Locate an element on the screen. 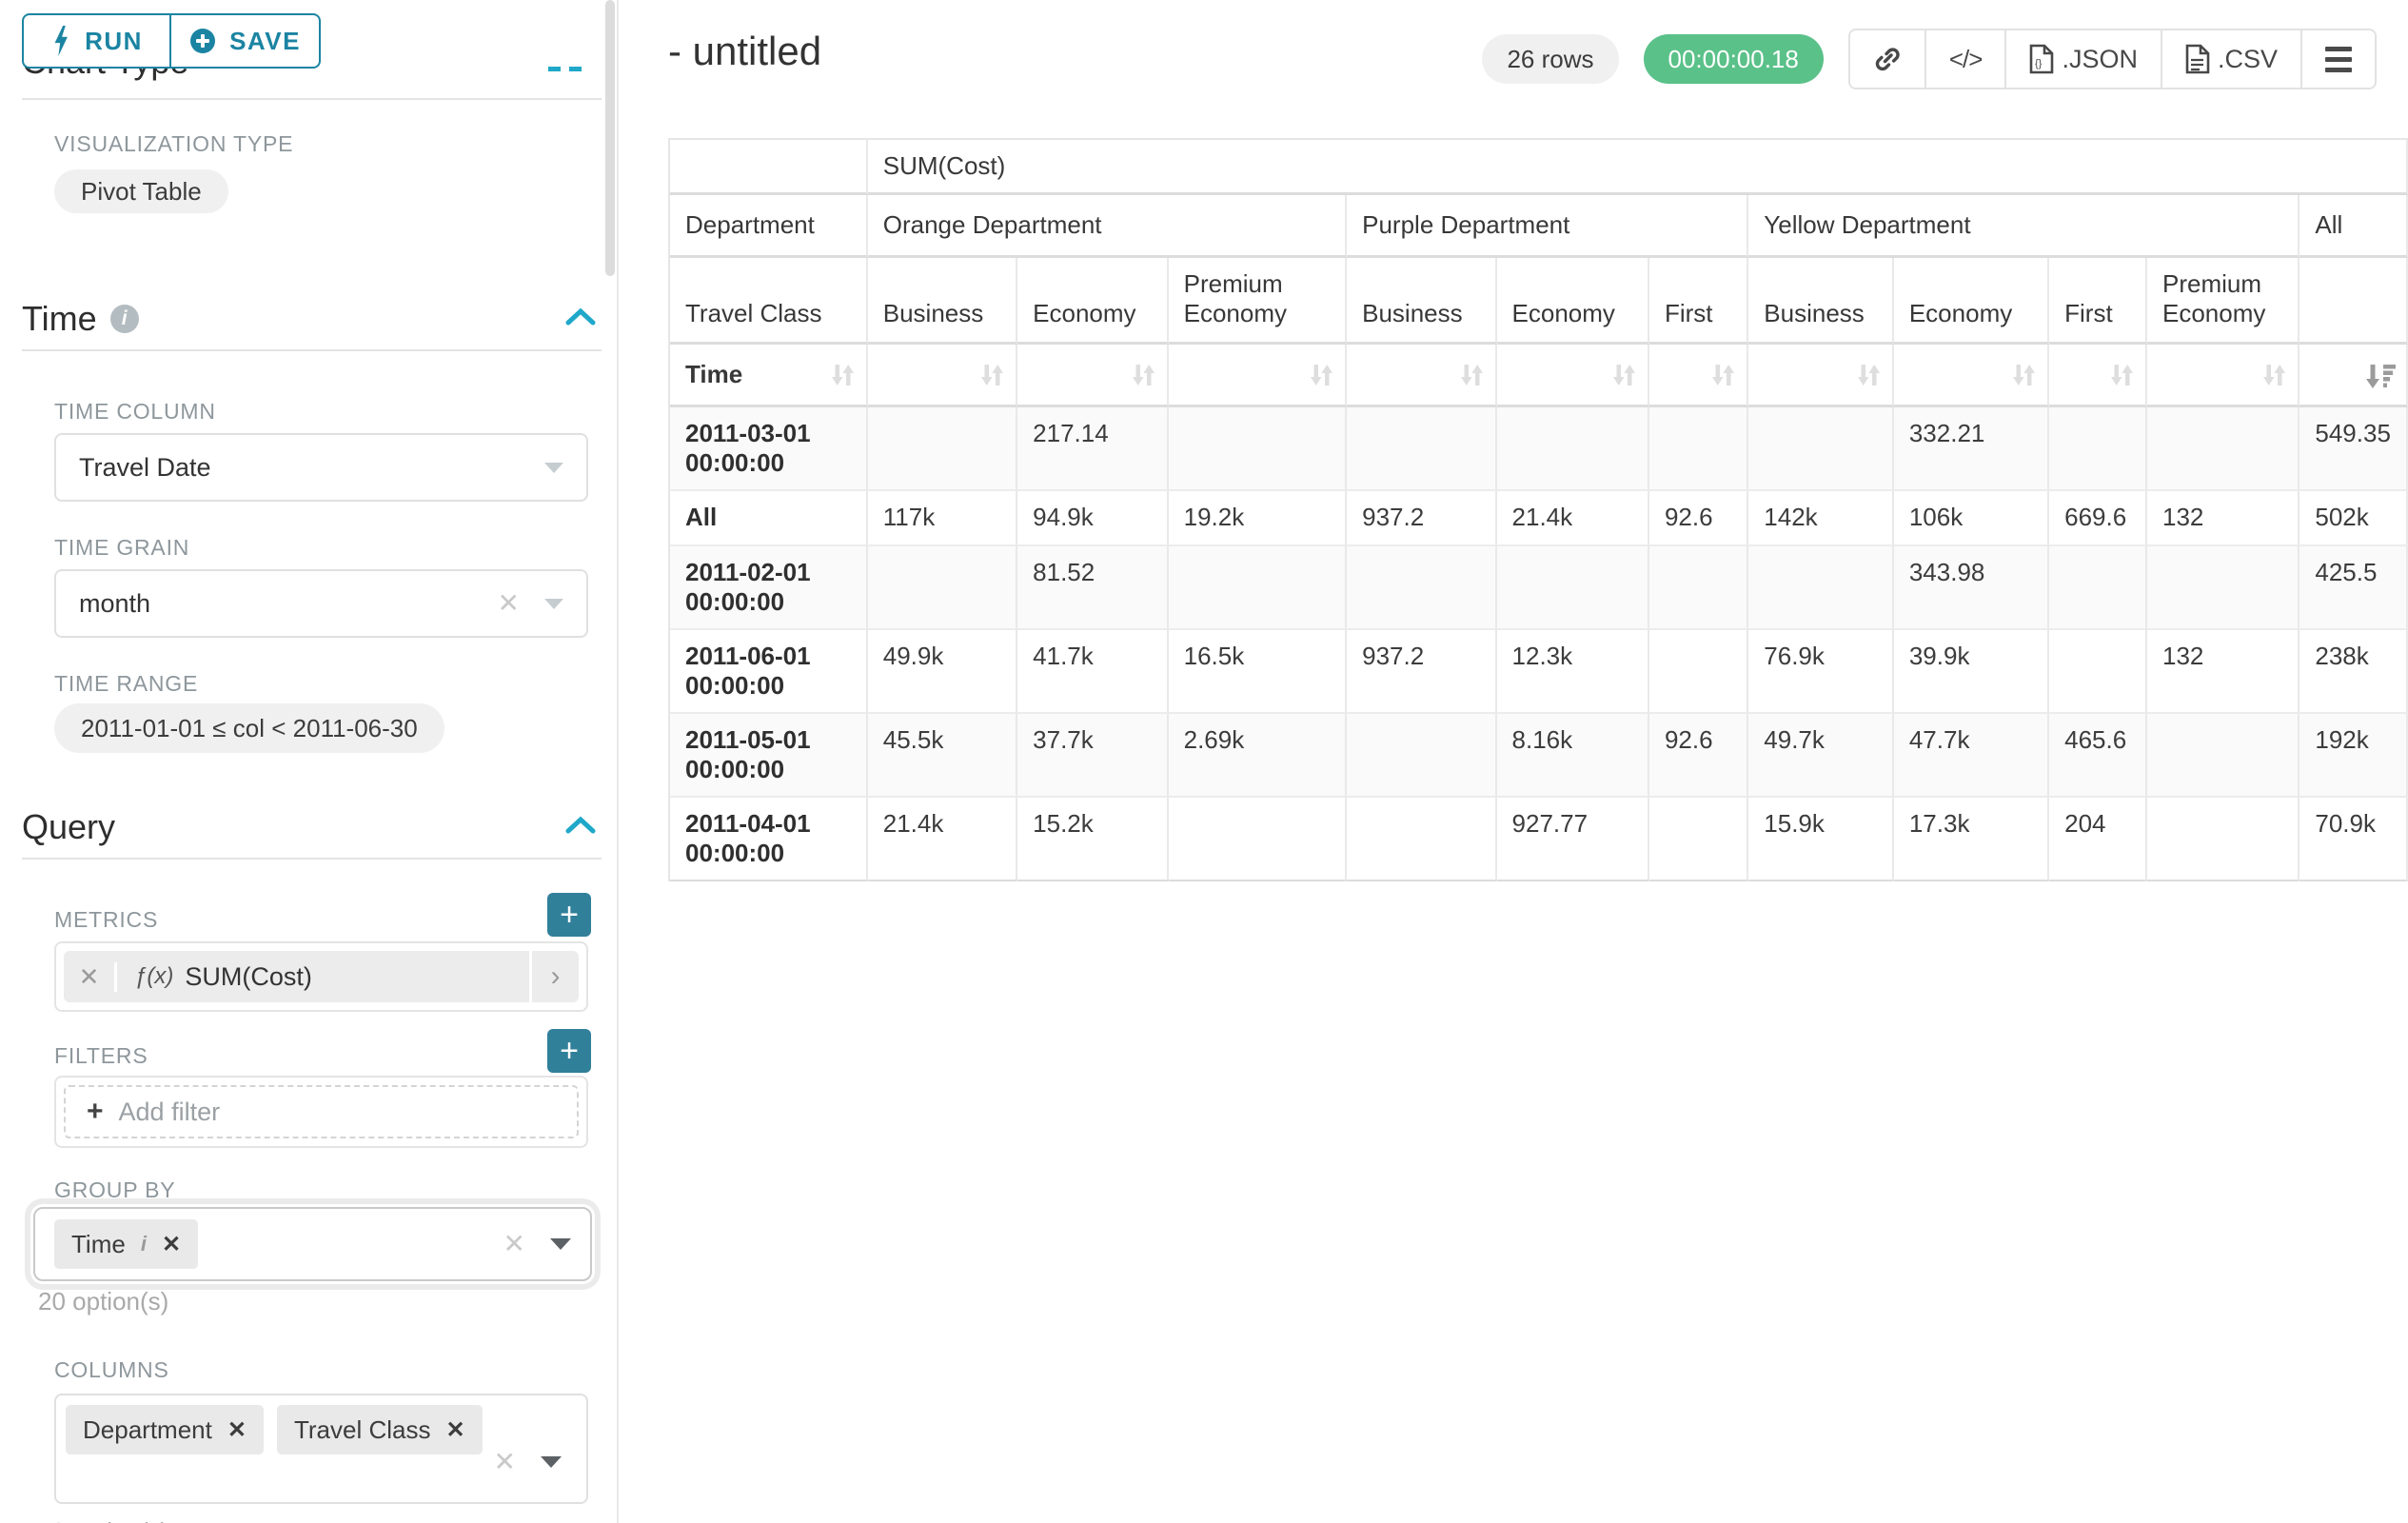 This screenshot has width=2408, height=1523. filters-field: + Add filter is located at coordinates (321, 1112).